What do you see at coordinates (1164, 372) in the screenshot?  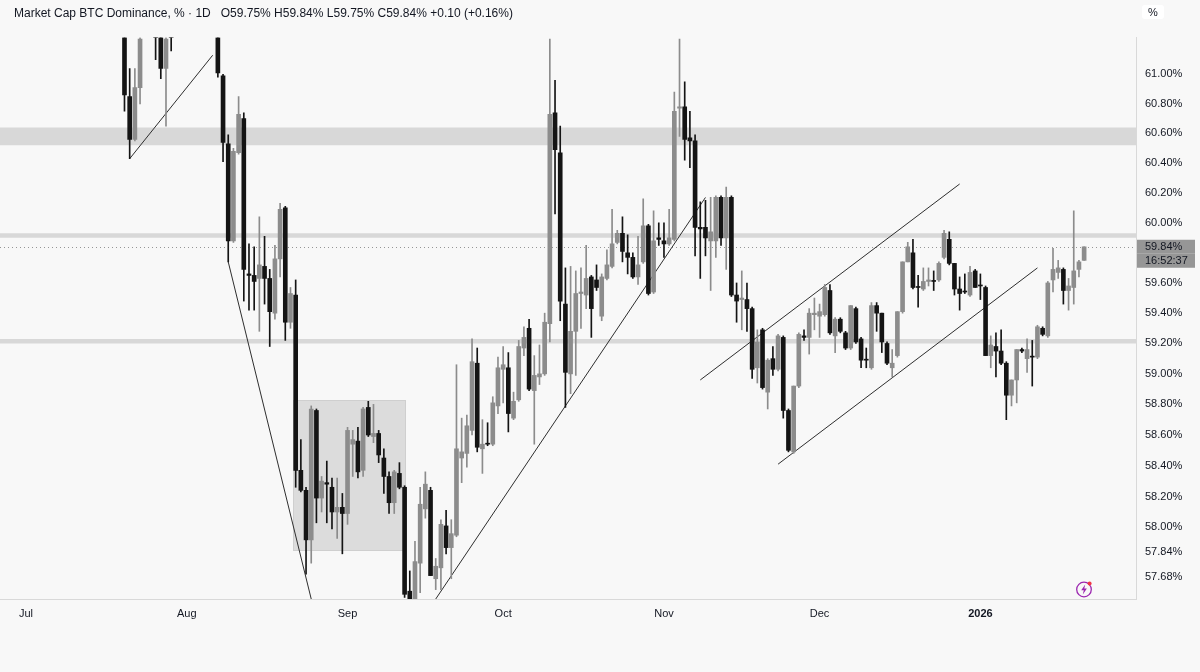 I see `y-tick-label: 59.00%` at bounding box center [1164, 372].